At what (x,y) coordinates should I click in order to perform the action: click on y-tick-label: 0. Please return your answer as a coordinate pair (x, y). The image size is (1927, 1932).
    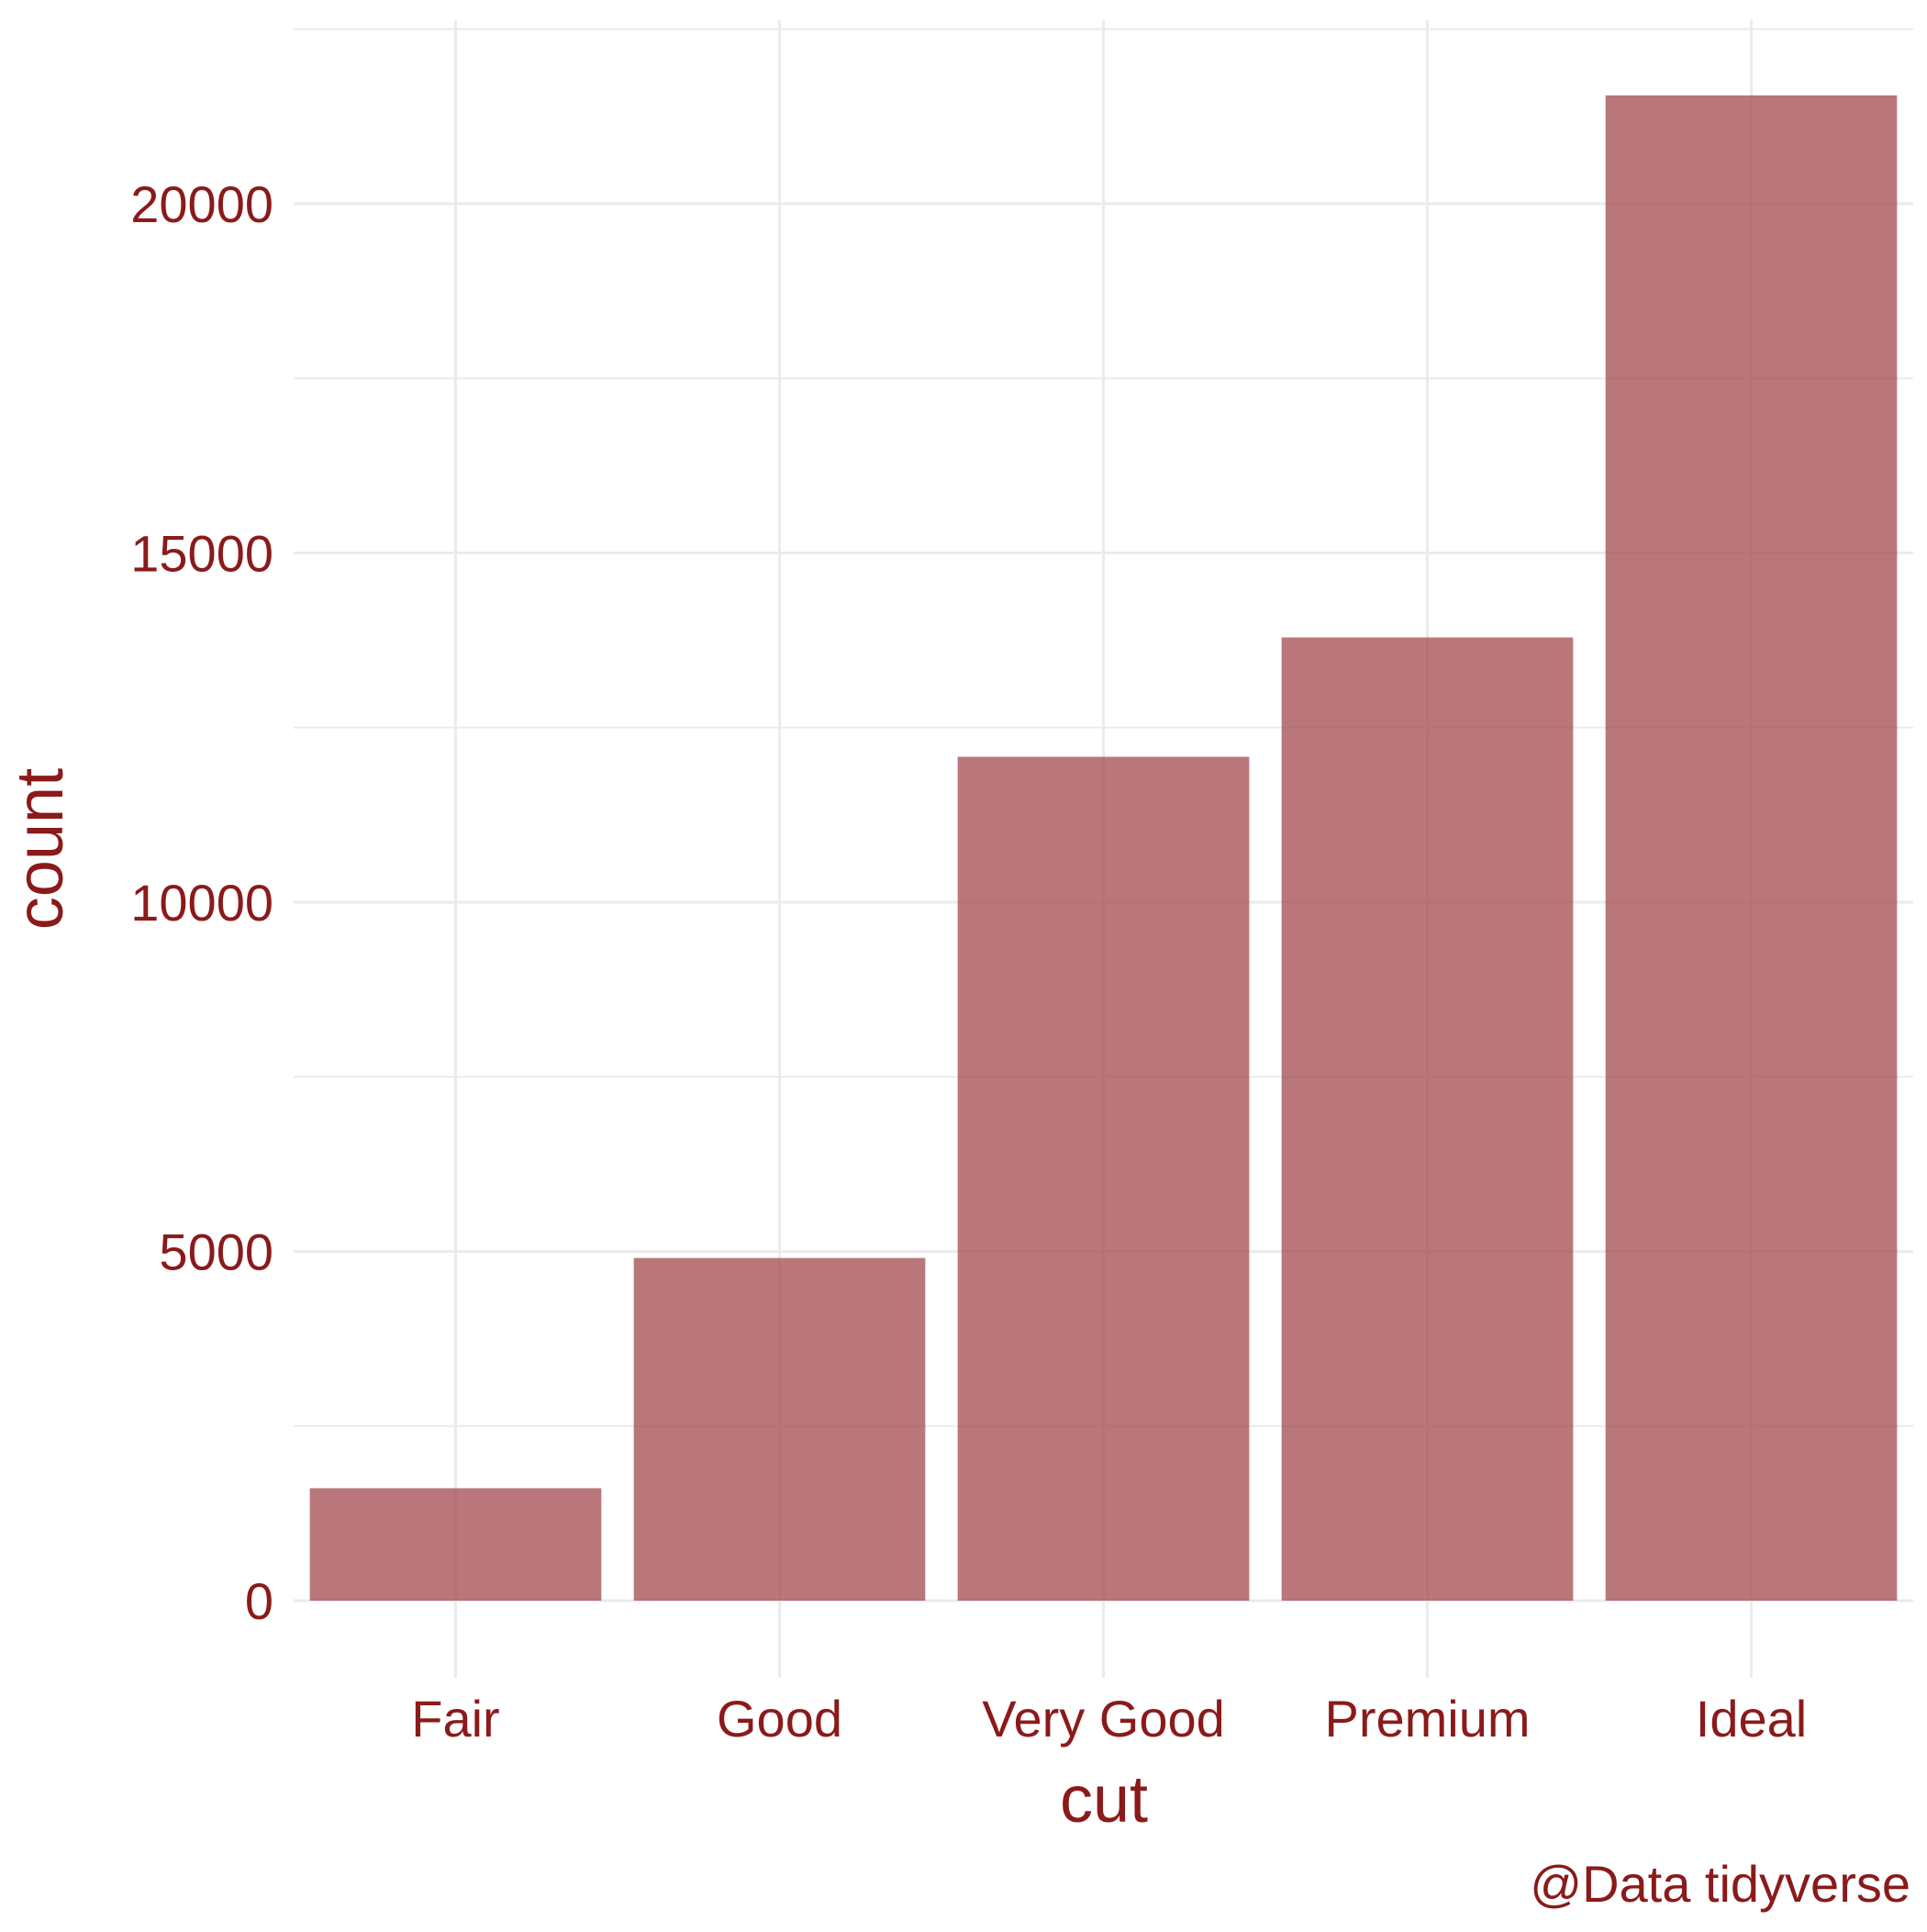
    Looking at the image, I should click on (259, 1601).